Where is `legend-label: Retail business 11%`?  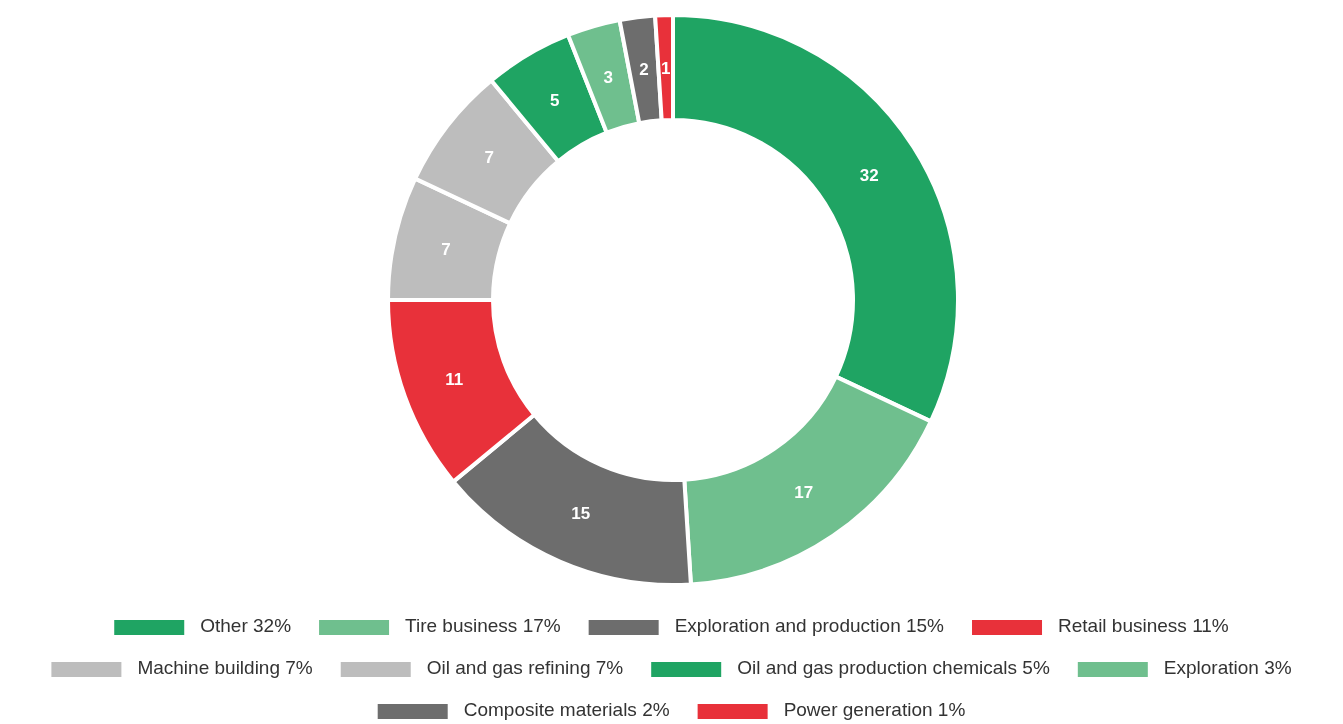
legend-label: Retail business 11% is located at coordinates (1143, 625).